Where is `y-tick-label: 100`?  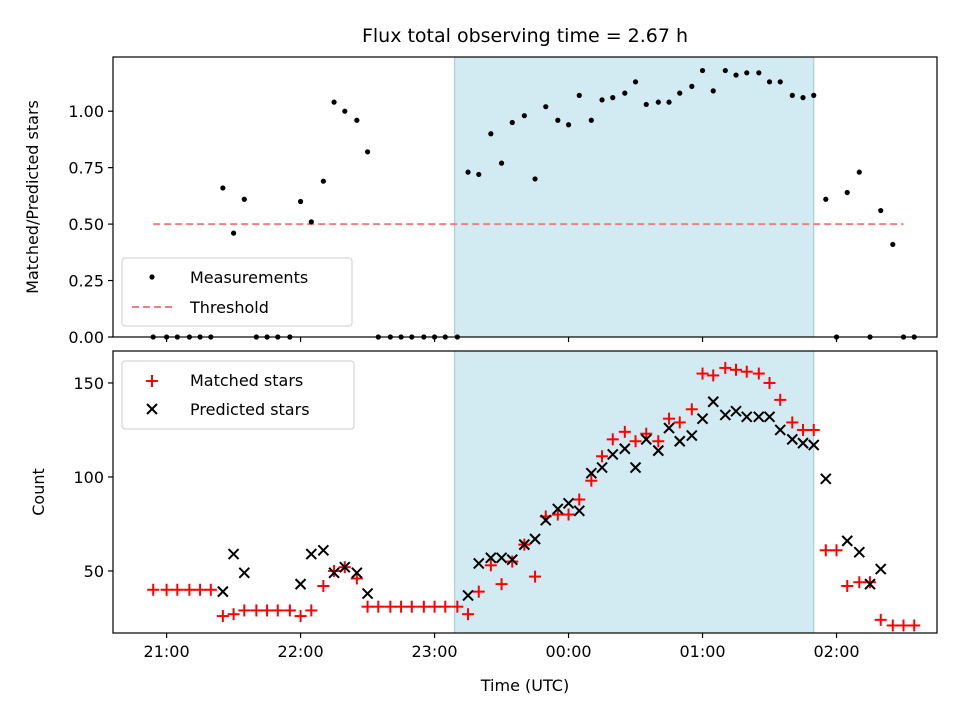
y-tick-label: 100 is located at coordinates (88, 477).